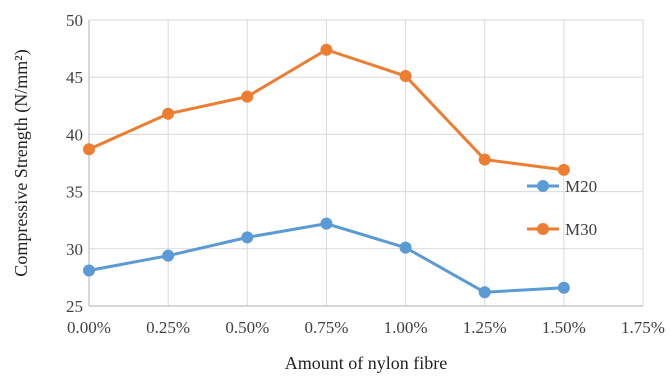 This screenshot has width=671, height=379. Describe the element at coordinates (406, 327) in the screenshot. I see `x-tick-label: 1.00%` at that location.